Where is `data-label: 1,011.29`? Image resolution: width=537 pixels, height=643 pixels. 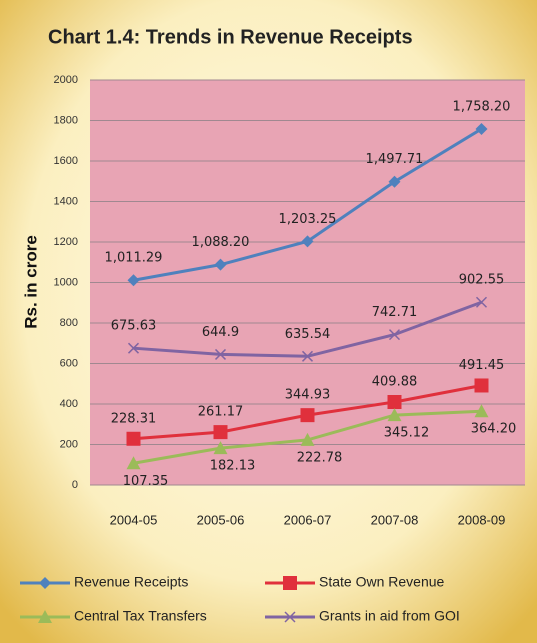
data-label: 1,011.29 is located at coordinates (134, 258).